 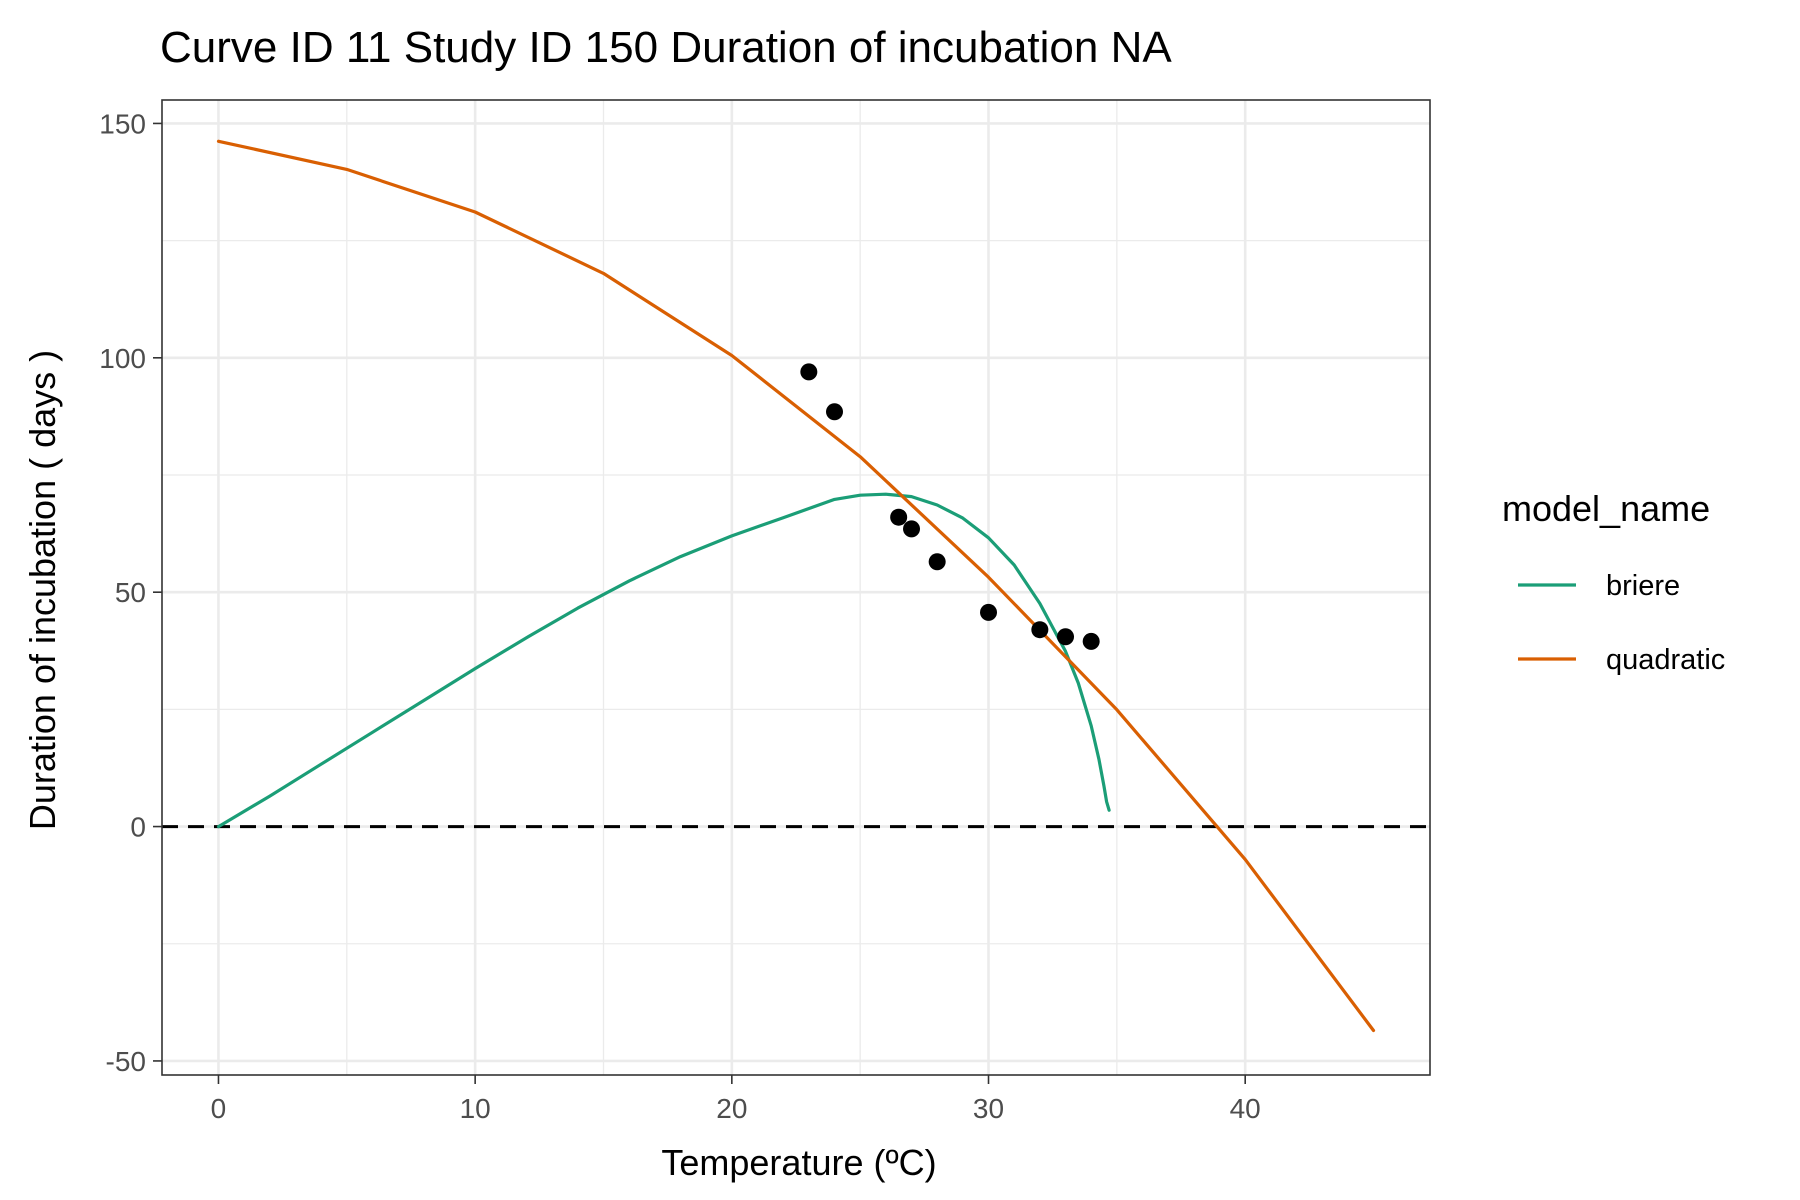 I want to click on x-tick-label: 40, so click(x=1245, y=1108).